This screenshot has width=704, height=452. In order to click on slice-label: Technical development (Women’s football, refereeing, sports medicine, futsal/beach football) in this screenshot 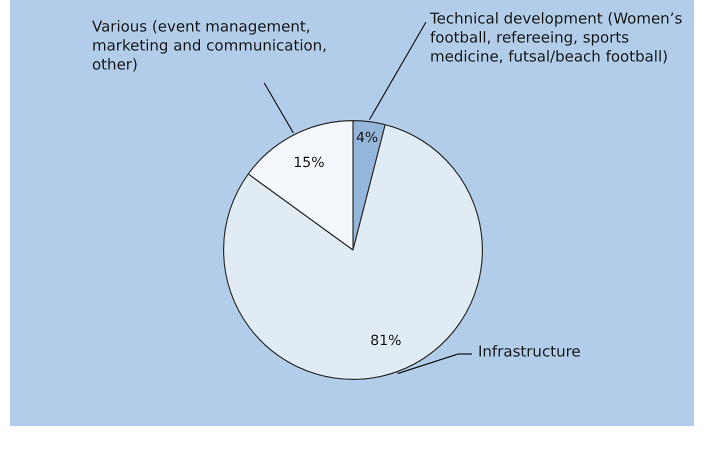, I will do `click(555, 37)`.